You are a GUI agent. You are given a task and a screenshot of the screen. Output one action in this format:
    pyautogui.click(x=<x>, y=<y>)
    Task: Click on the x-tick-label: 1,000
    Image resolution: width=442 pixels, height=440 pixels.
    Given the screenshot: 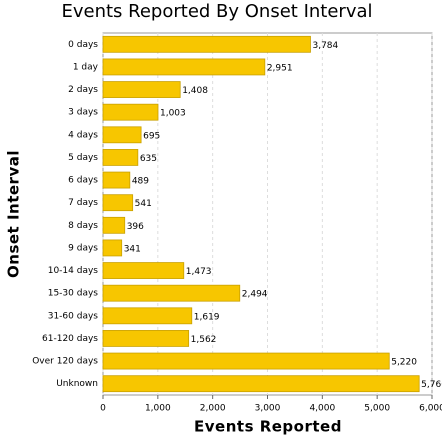 What is the action you would take?
    pyautogui.click(x=158, y=409)
    